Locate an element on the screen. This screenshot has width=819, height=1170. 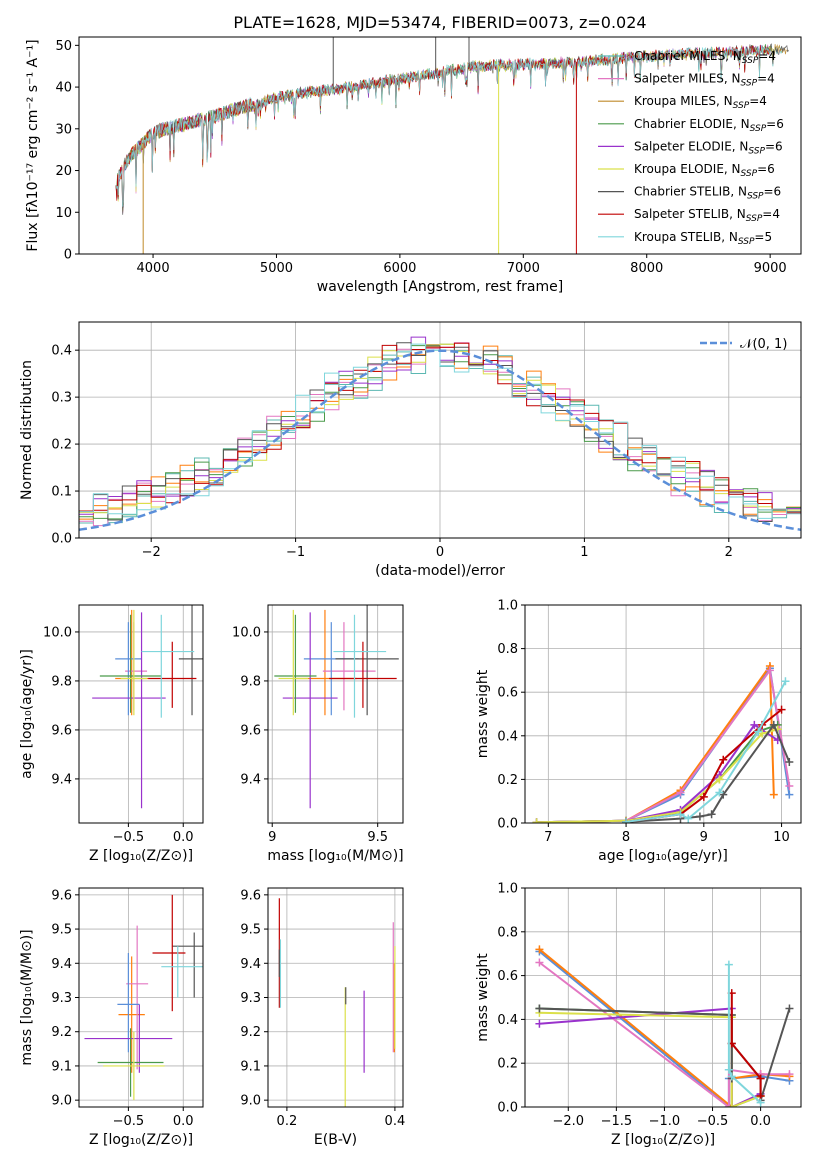
x-tick-label: 8 is located at coordinates (626, 837).